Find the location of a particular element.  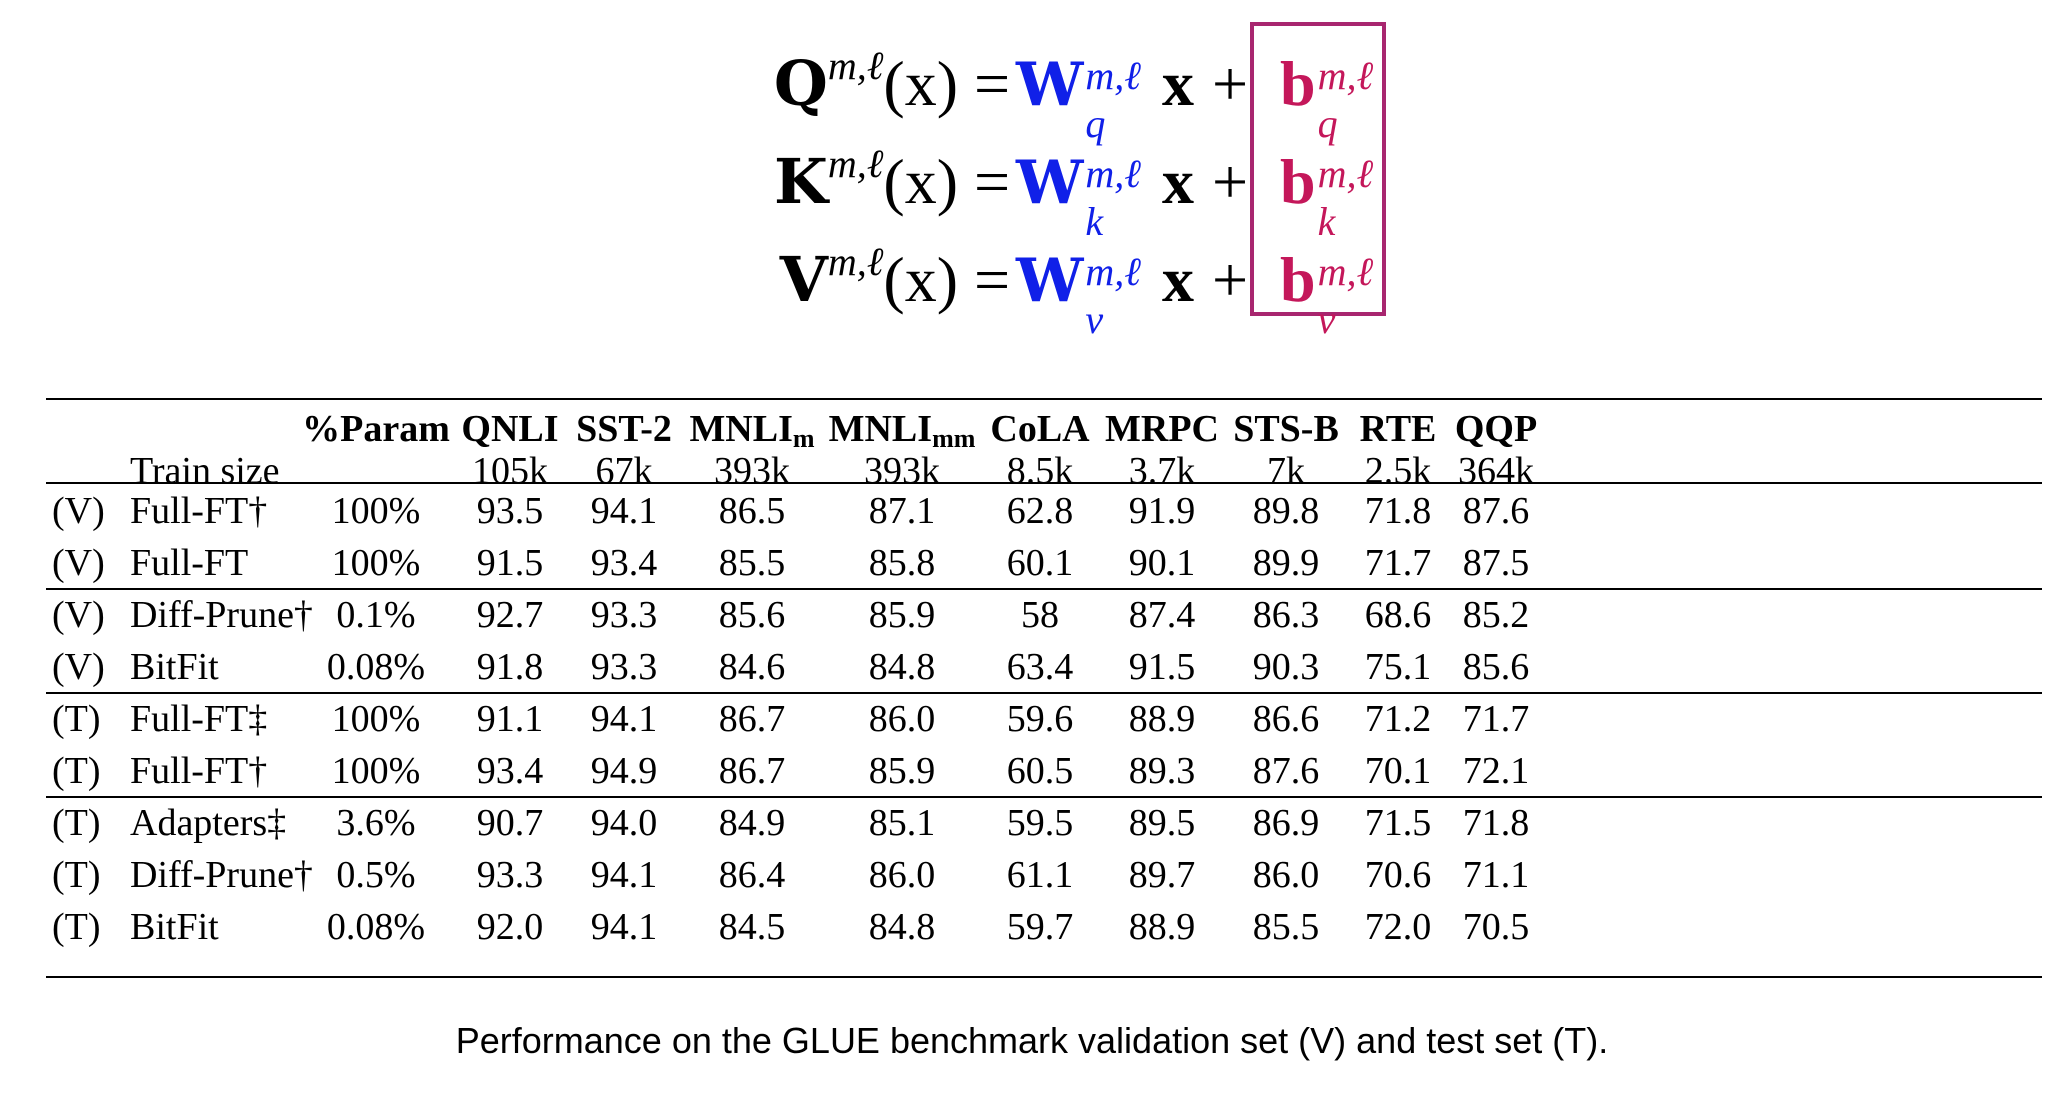

equals-sign: = is located at coordinates (992, 181).